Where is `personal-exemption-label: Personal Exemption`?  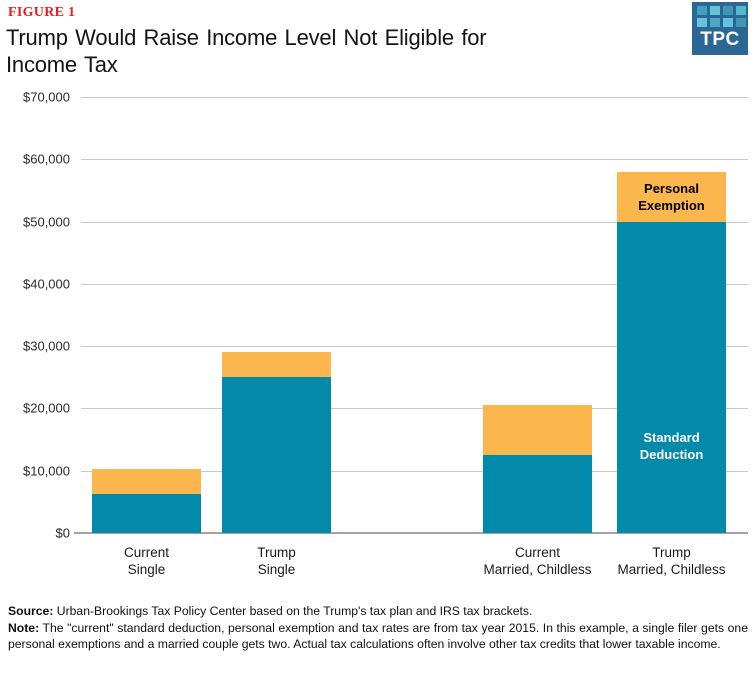 personal-exemption-label: Personal Exemption is located at coordinates (671, 196).